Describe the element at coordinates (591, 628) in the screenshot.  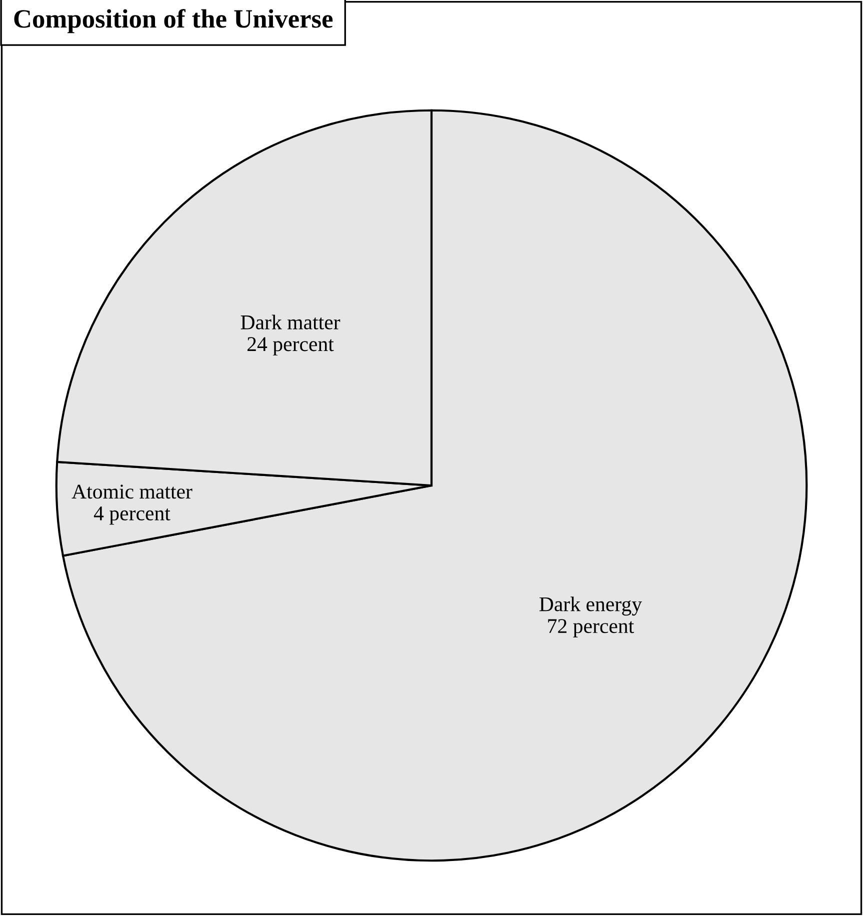
I see `data-label: 72 percent` at that location.